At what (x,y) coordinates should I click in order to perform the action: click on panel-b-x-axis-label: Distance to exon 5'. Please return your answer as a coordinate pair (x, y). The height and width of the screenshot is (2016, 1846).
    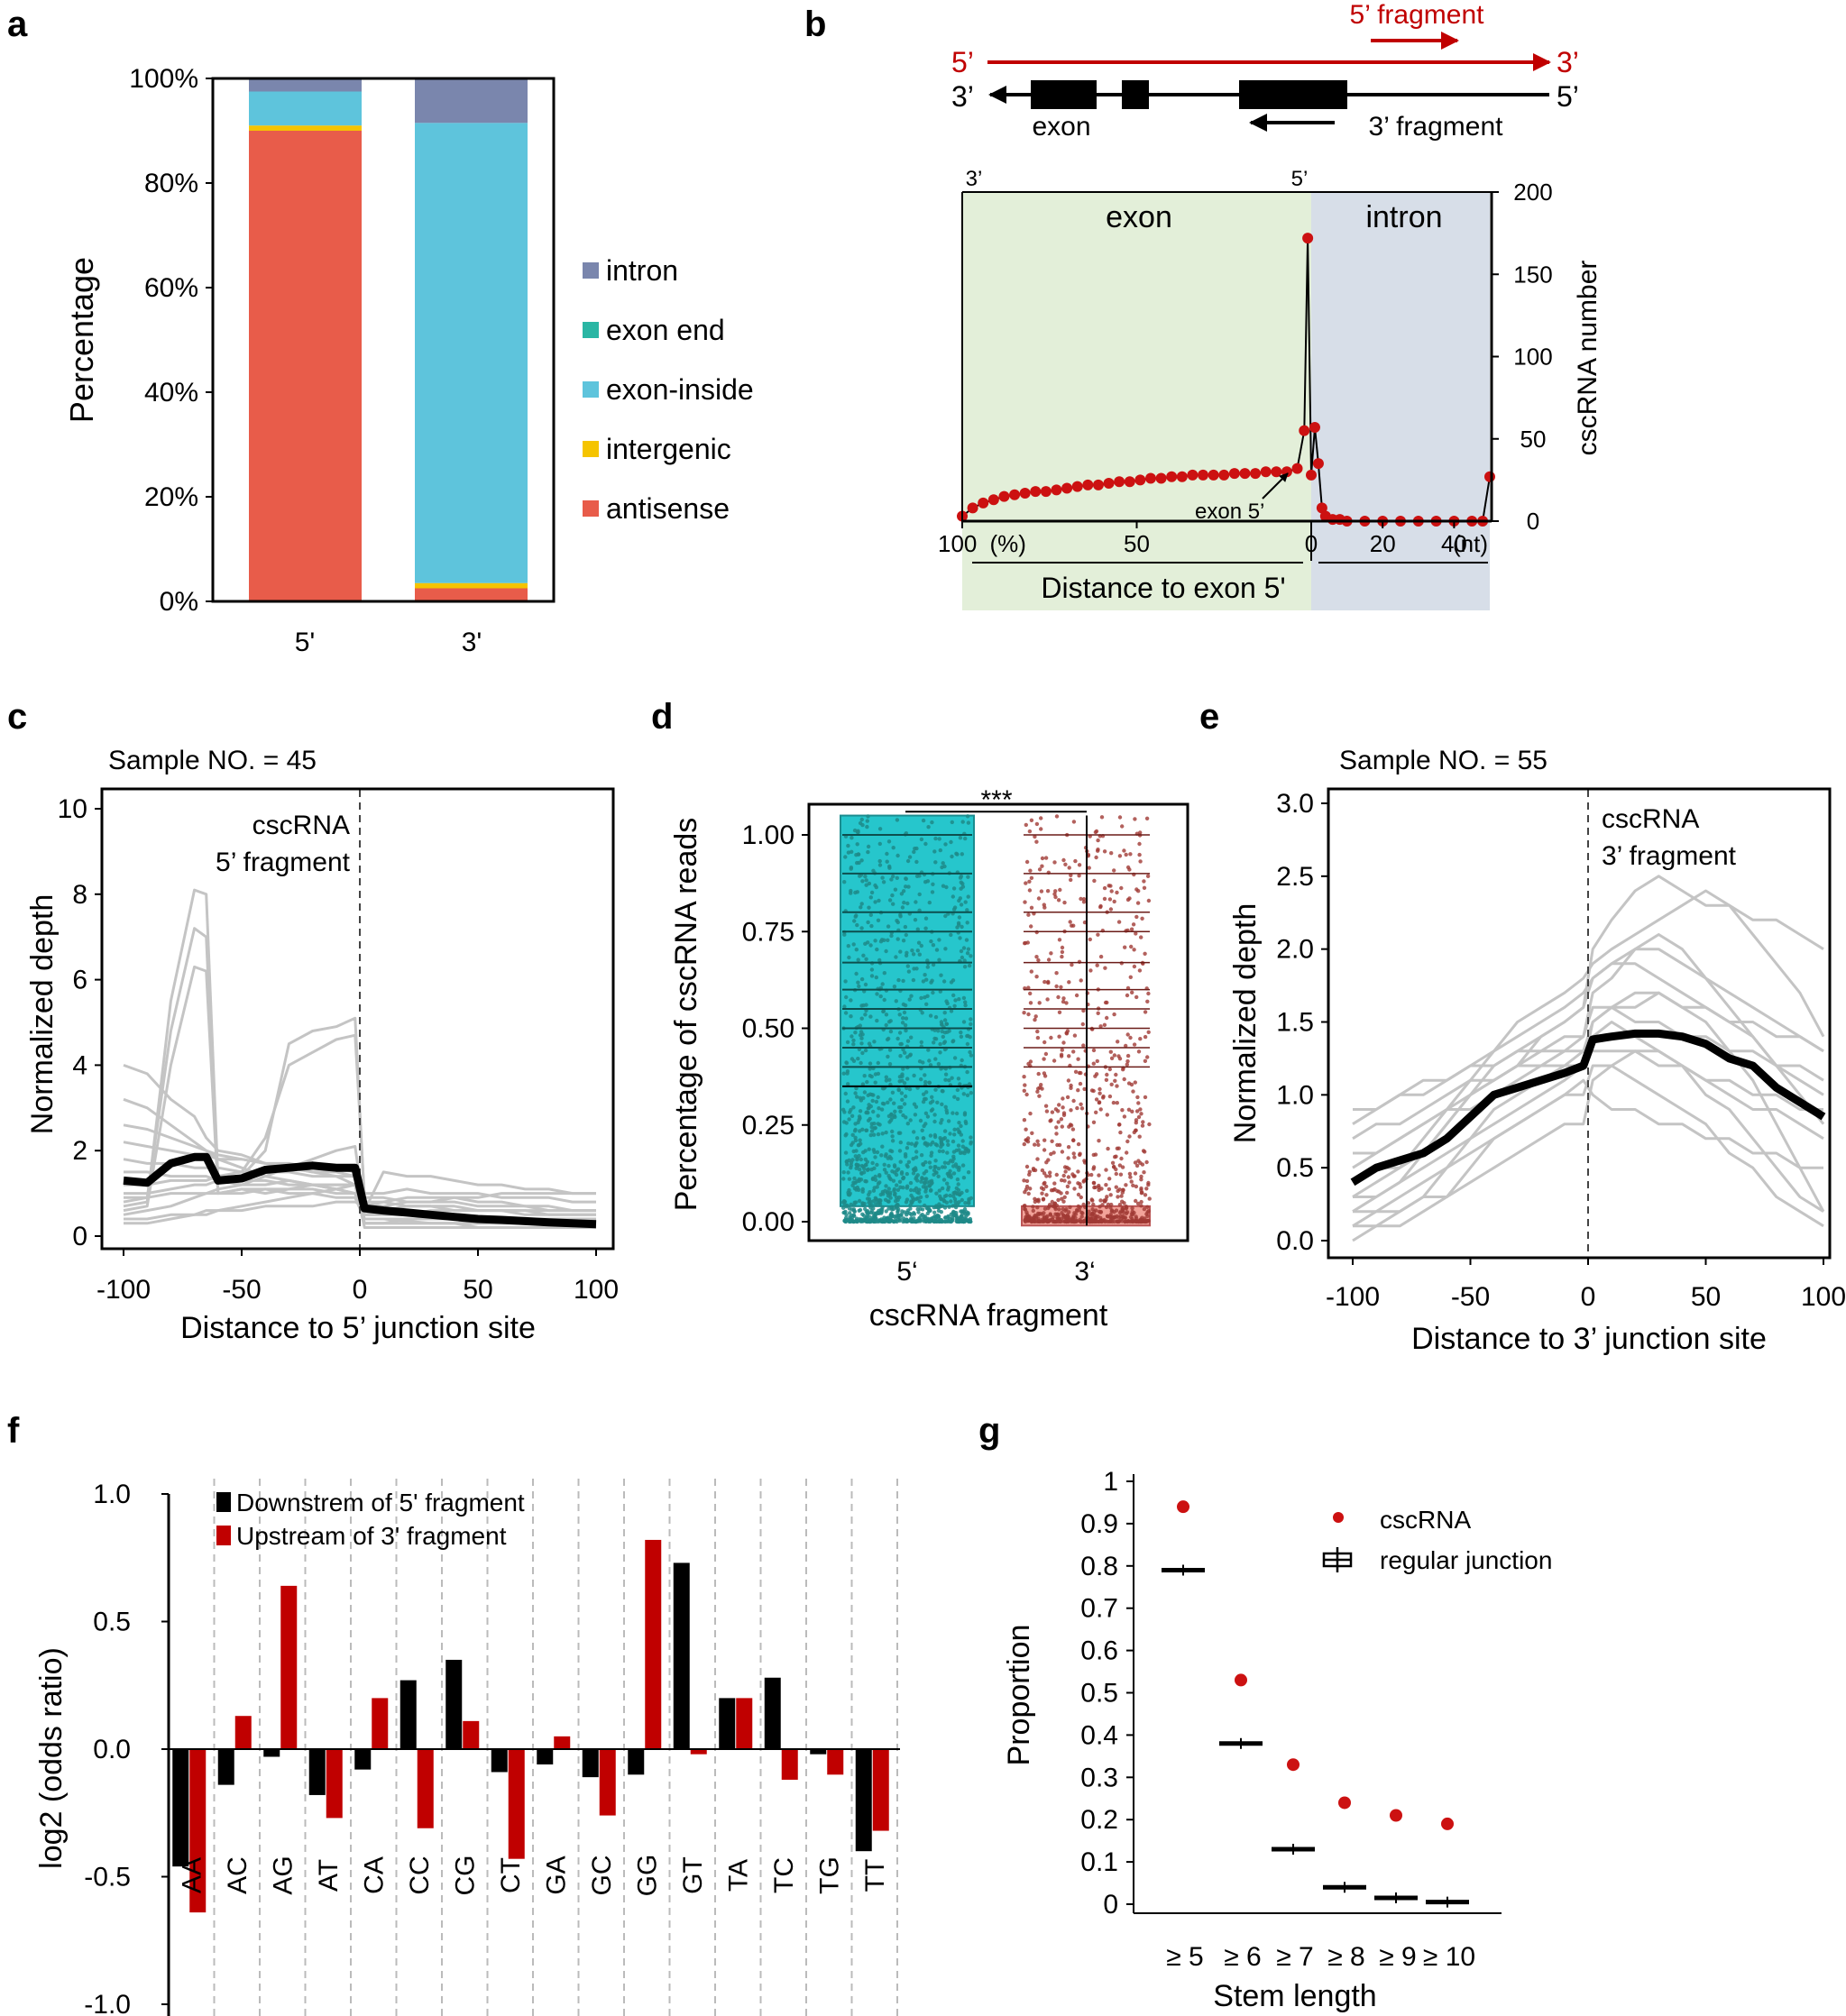
    Looking at the image, I should click on (1163, 588).